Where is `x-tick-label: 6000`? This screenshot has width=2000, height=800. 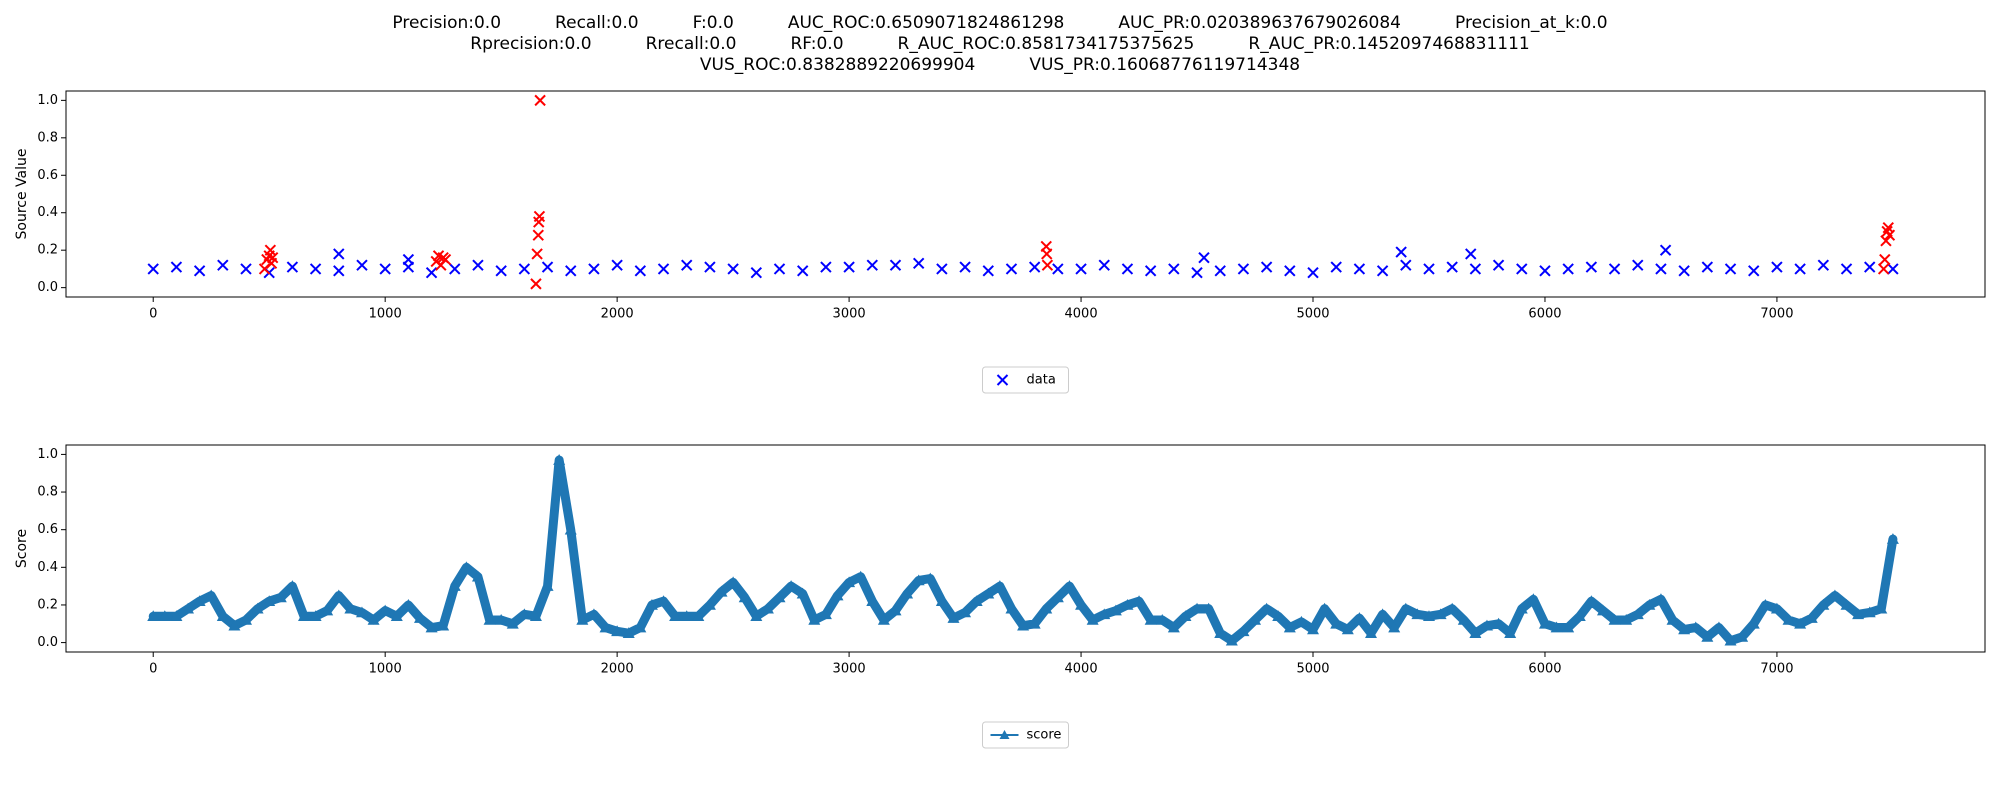
x-tick-label: 6000 is located at coordinates (1544, 669).